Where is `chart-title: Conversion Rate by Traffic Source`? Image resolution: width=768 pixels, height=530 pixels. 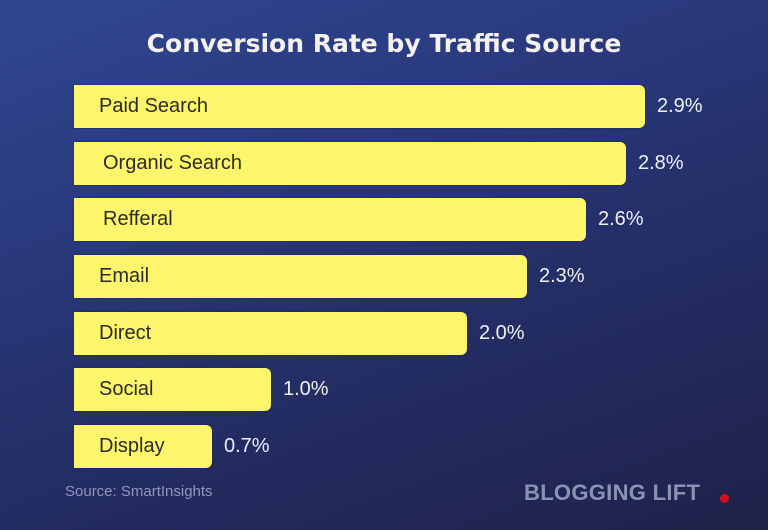
chart-title: Conversion Rate by Traffic Source is located at coordinates (384, 43).